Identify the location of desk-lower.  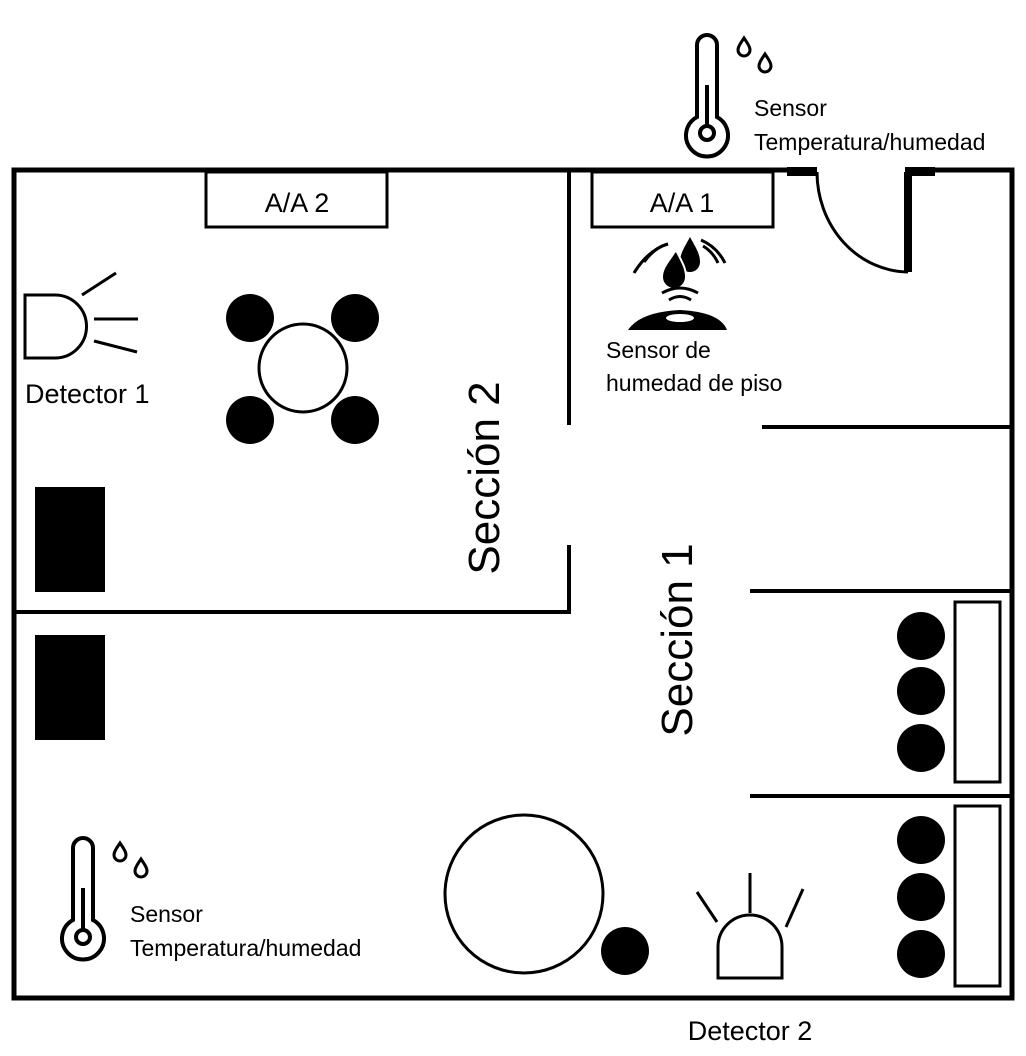
(949, 896).